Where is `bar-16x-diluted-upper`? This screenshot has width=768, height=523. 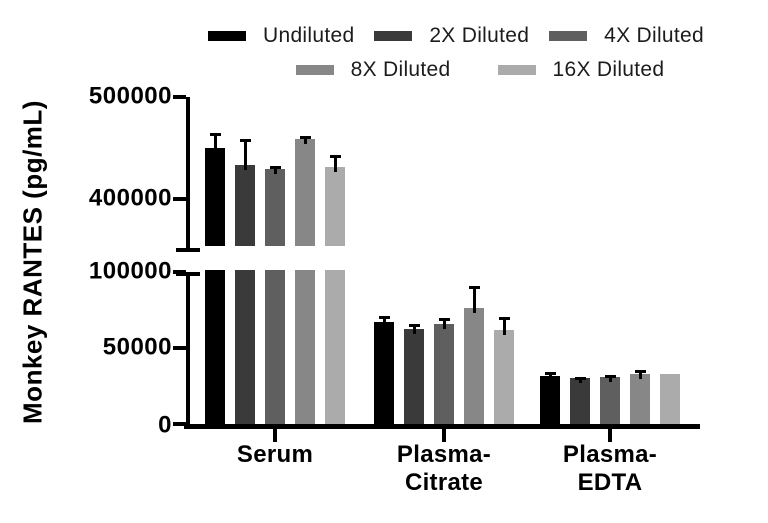
bar-16x-diluted-upper is located at coordinates (335, 206).